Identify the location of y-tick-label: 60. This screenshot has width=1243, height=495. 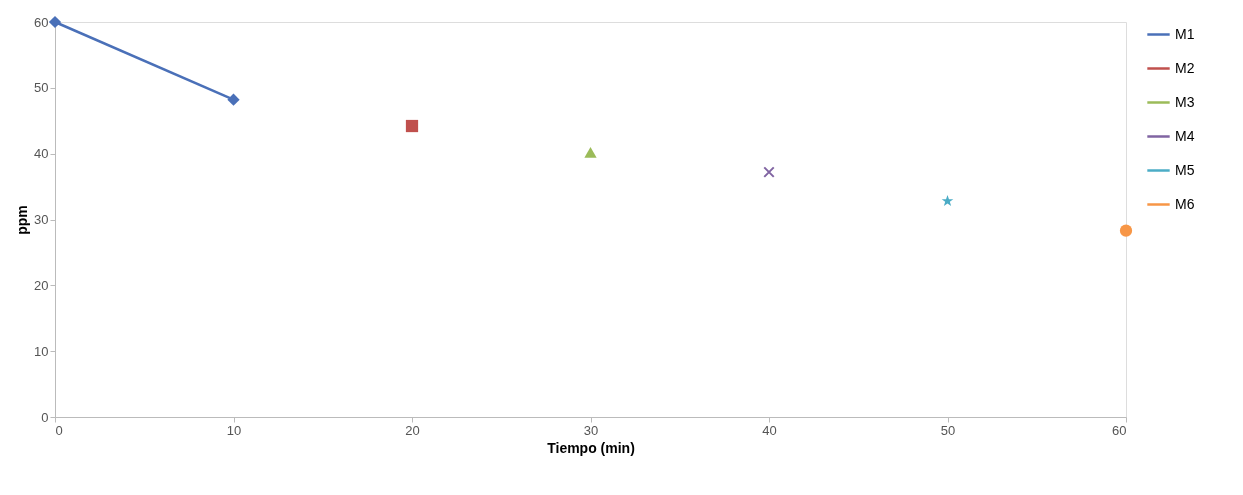
(41, 22).